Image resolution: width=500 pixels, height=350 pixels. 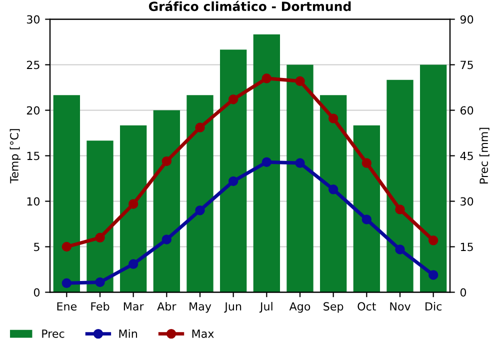 What do you see at coordinates (33, 156) in the screenshot?
I see `y-tick-label: 15` at bounding box center [33, 156].